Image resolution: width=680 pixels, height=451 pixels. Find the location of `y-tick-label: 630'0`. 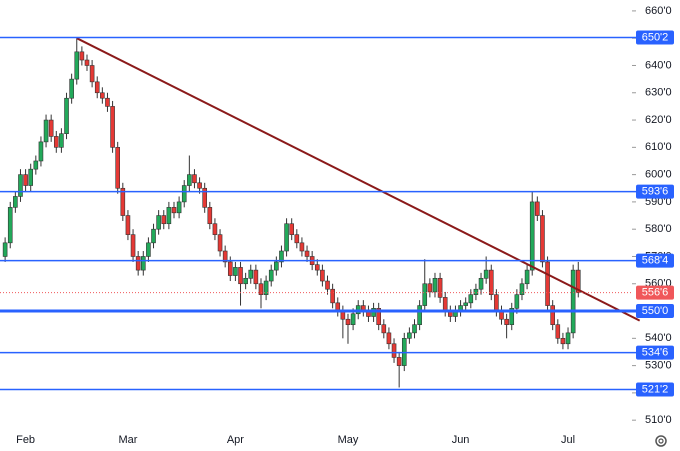

y-tick-label: 630'0 is located at coordinates (658, 93).